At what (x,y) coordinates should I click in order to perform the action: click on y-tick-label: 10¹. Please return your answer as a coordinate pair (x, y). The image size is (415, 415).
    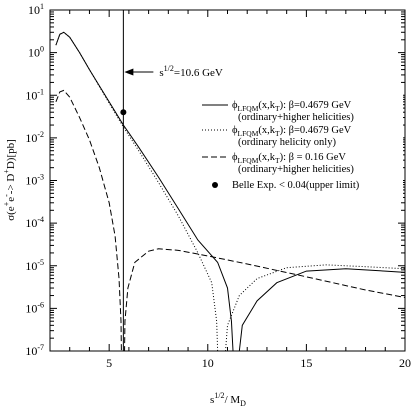
    Looking at the image, I should click on (36, 9).